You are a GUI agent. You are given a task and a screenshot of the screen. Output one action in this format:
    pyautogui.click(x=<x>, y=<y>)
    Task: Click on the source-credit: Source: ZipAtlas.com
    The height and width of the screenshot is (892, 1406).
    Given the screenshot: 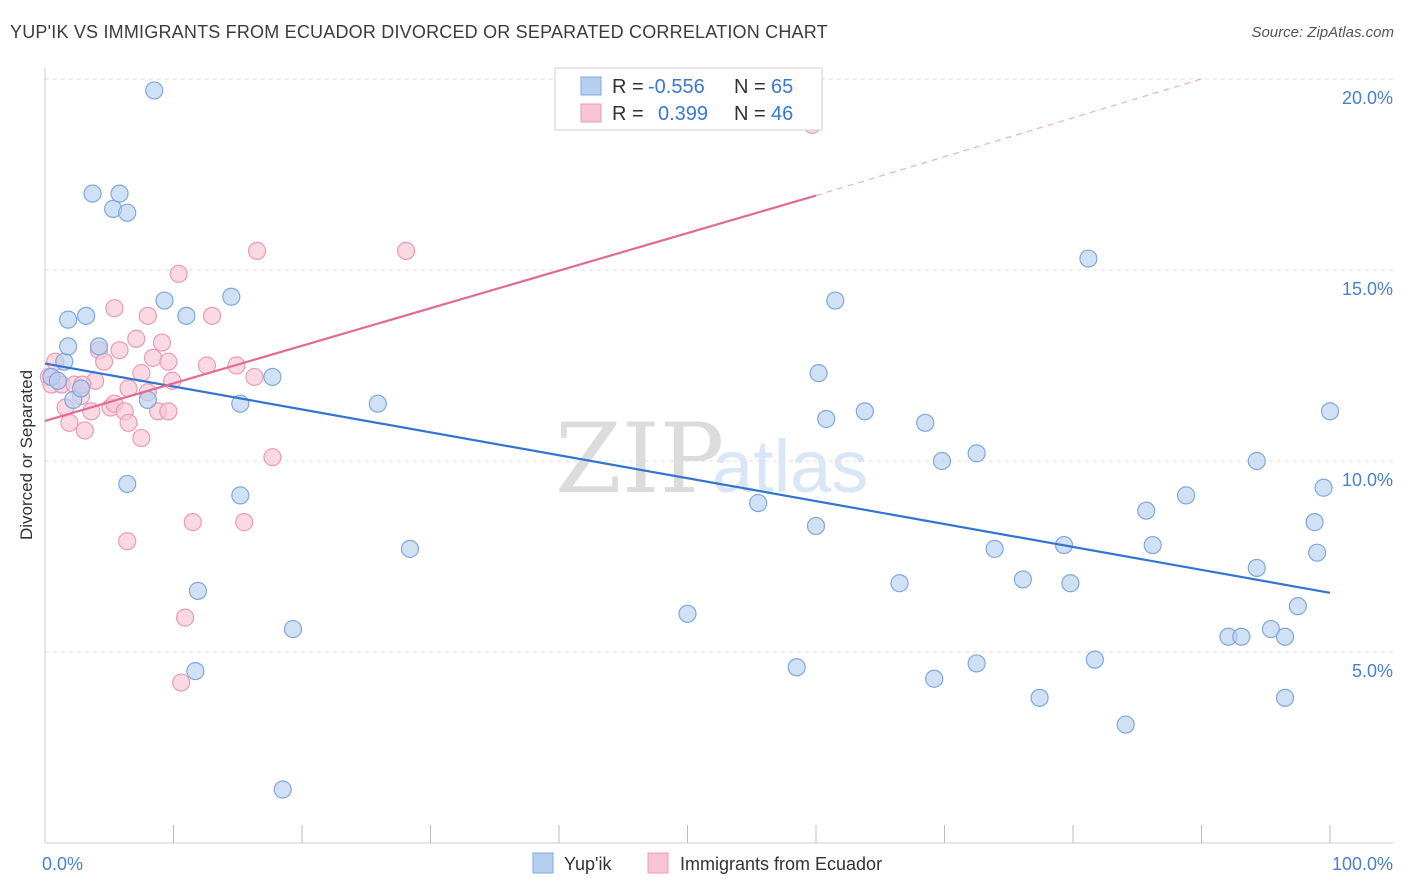 What is the action you would take?
    pyautogui.click(x=1322, y=32)
    